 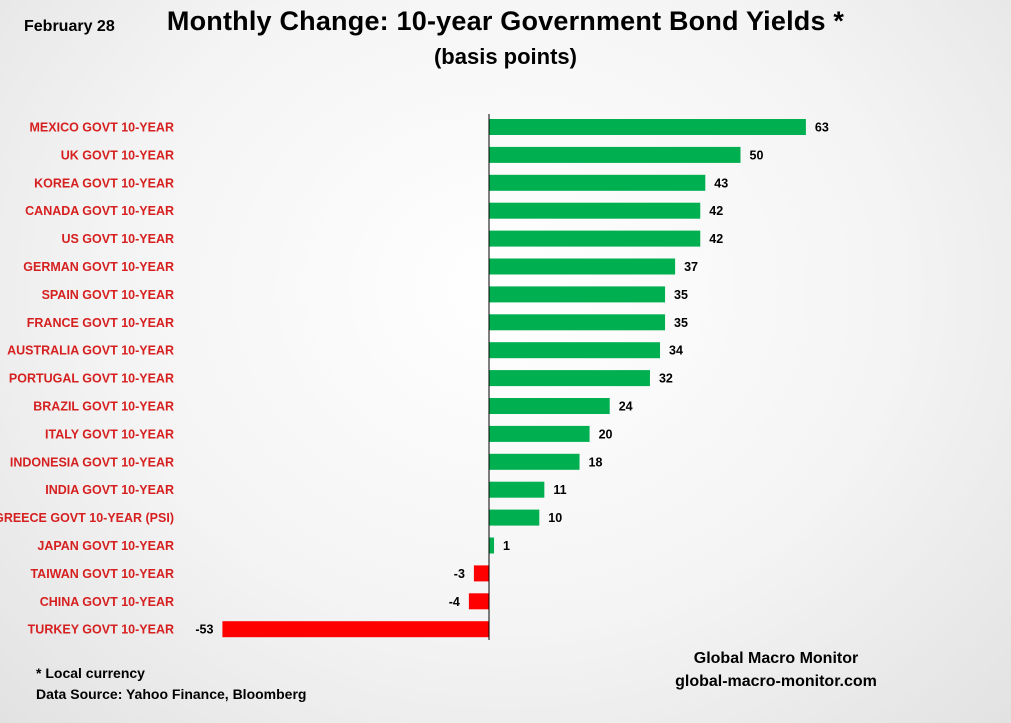 What do you see at coordinates (577, 294) in the screenshot?
I see `bar-spain-govt-10-year` at bounding box center [577, 294].